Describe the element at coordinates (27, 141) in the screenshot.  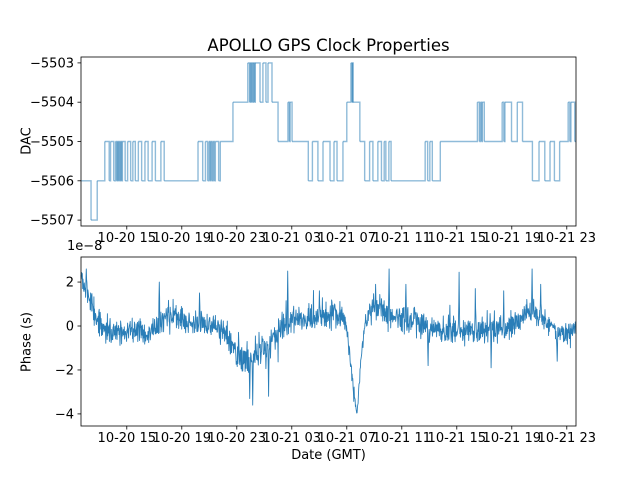
I see `dac-axis-label: DAC` at that location.